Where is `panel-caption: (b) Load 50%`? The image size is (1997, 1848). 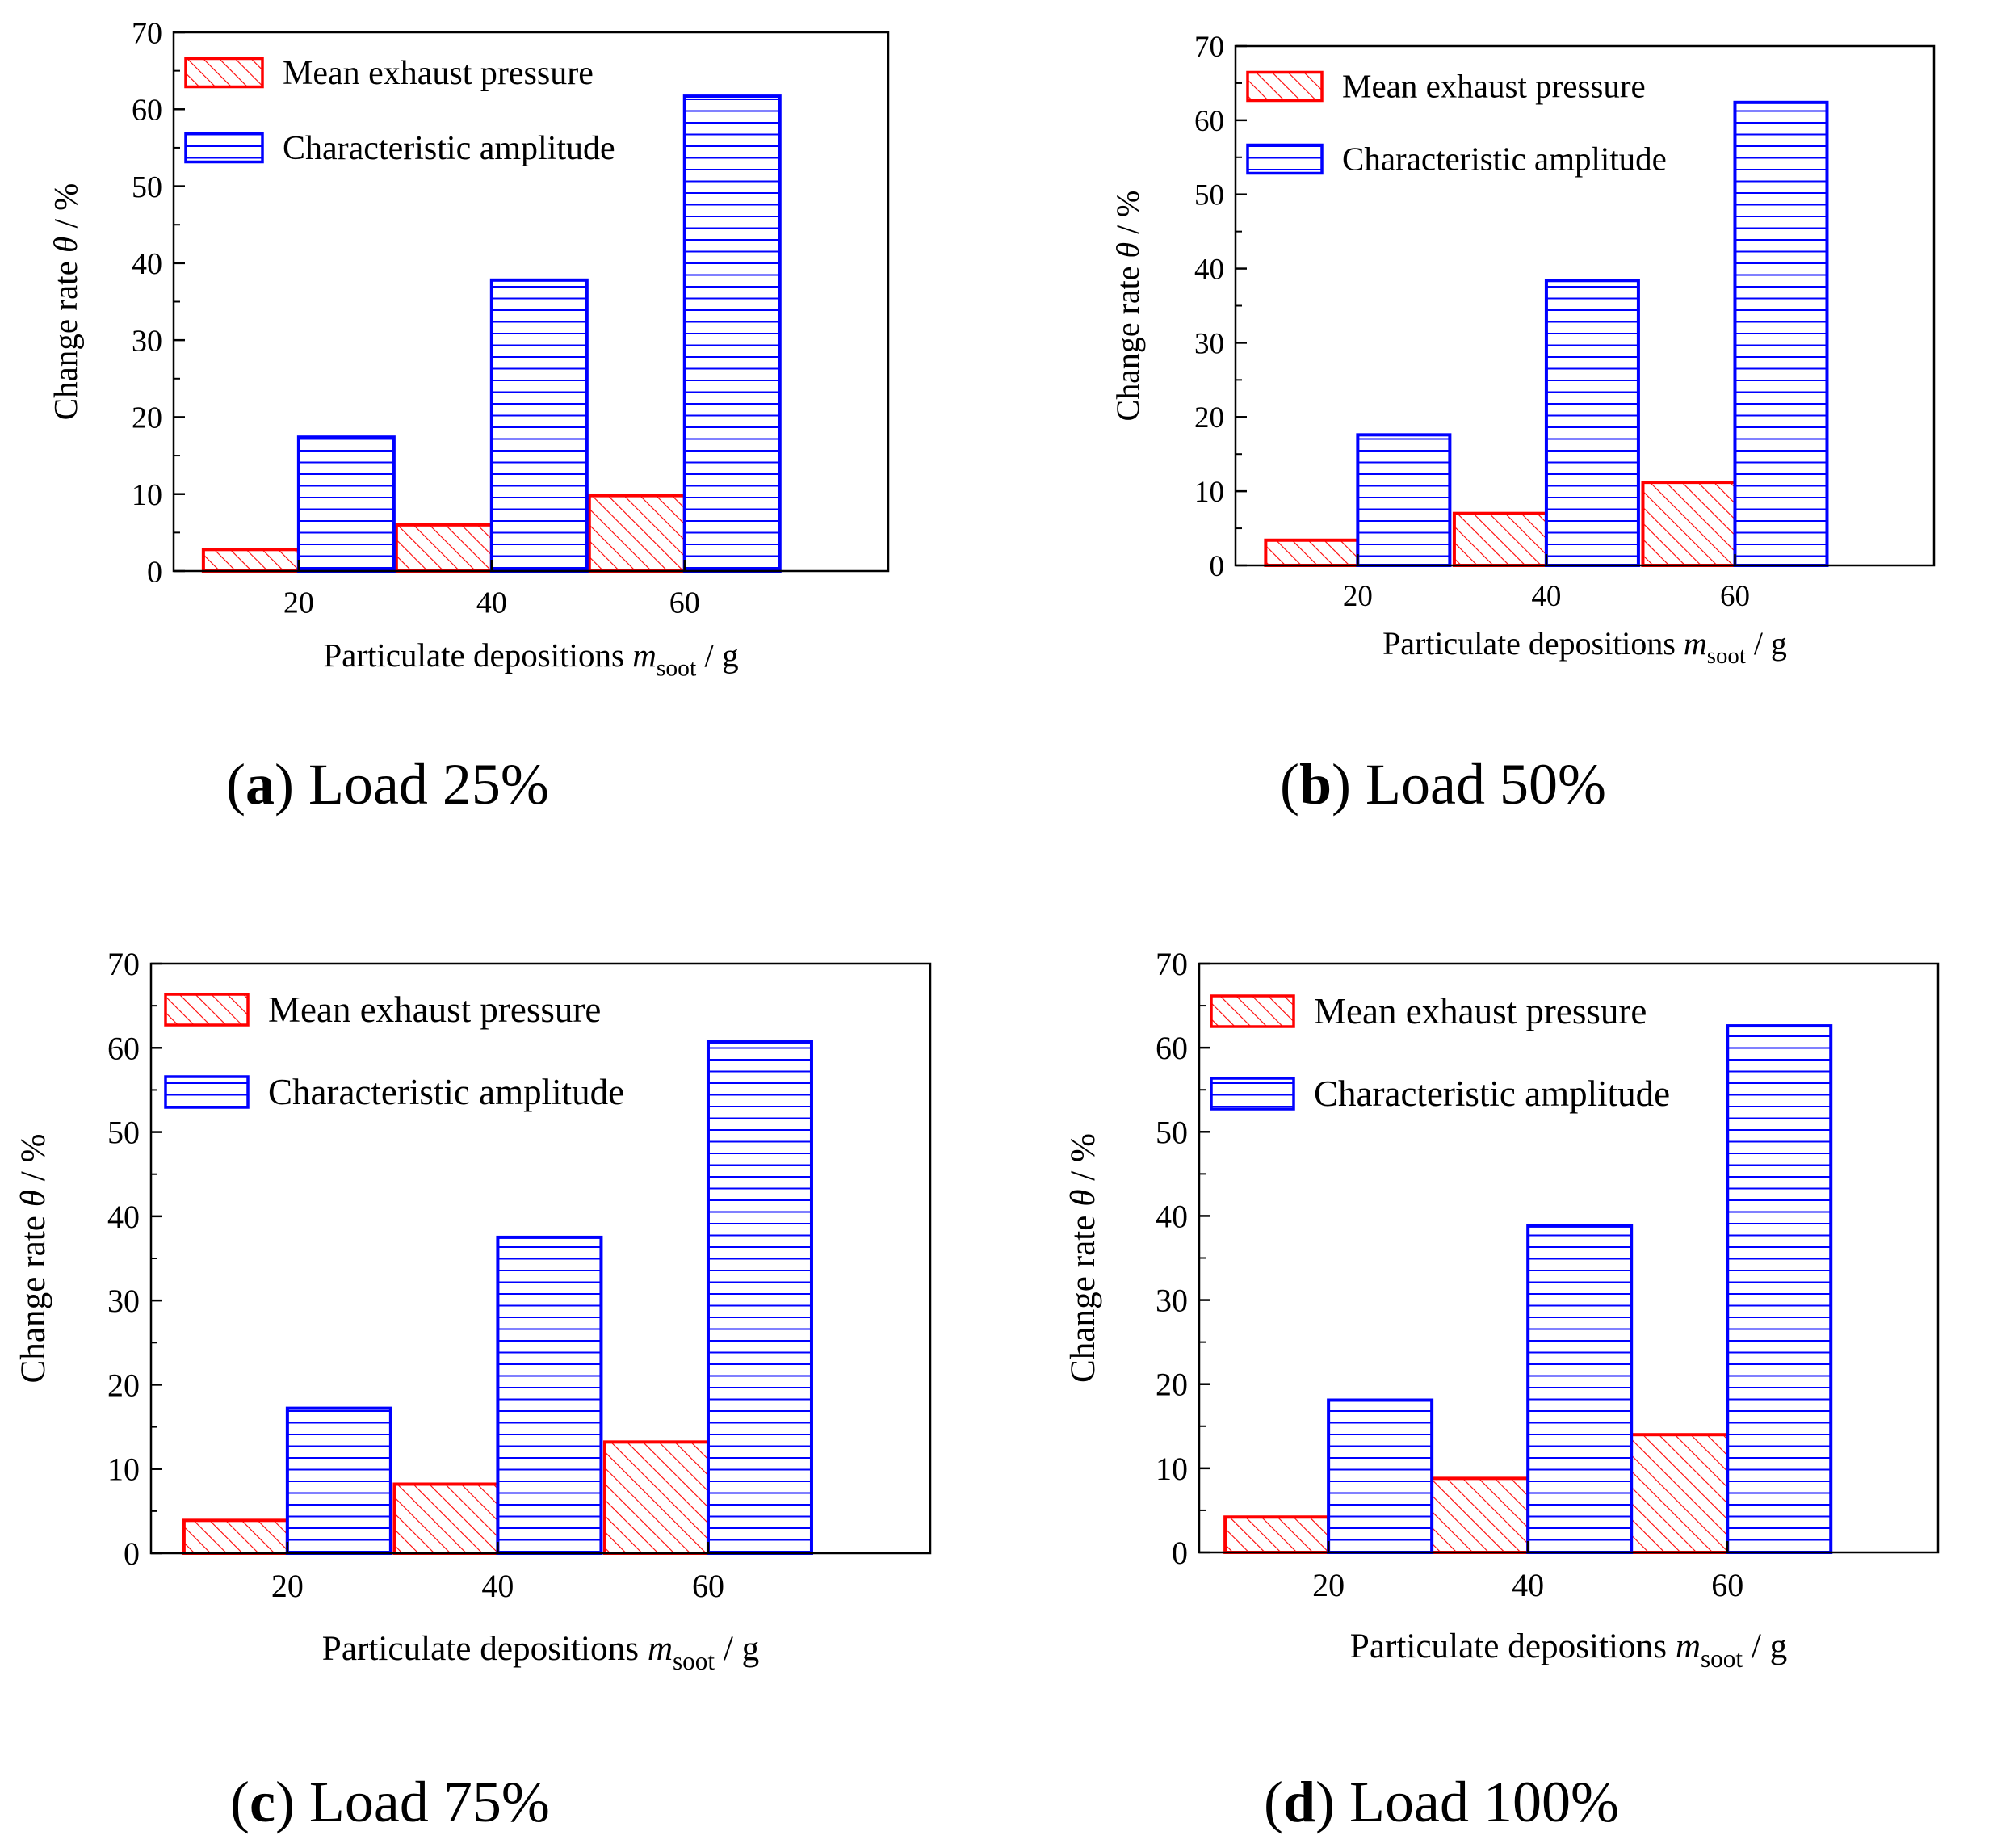
panel-caption: (b) Load 50% is located at coordinates (1443, 784).